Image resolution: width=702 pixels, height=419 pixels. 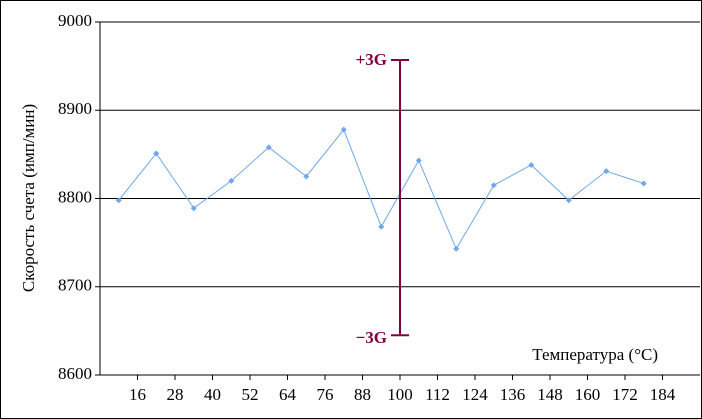 What do you see at coordinates (371, 59) in the screenshot?
I see `error-label: +3G` at bounding box center [371, 59].